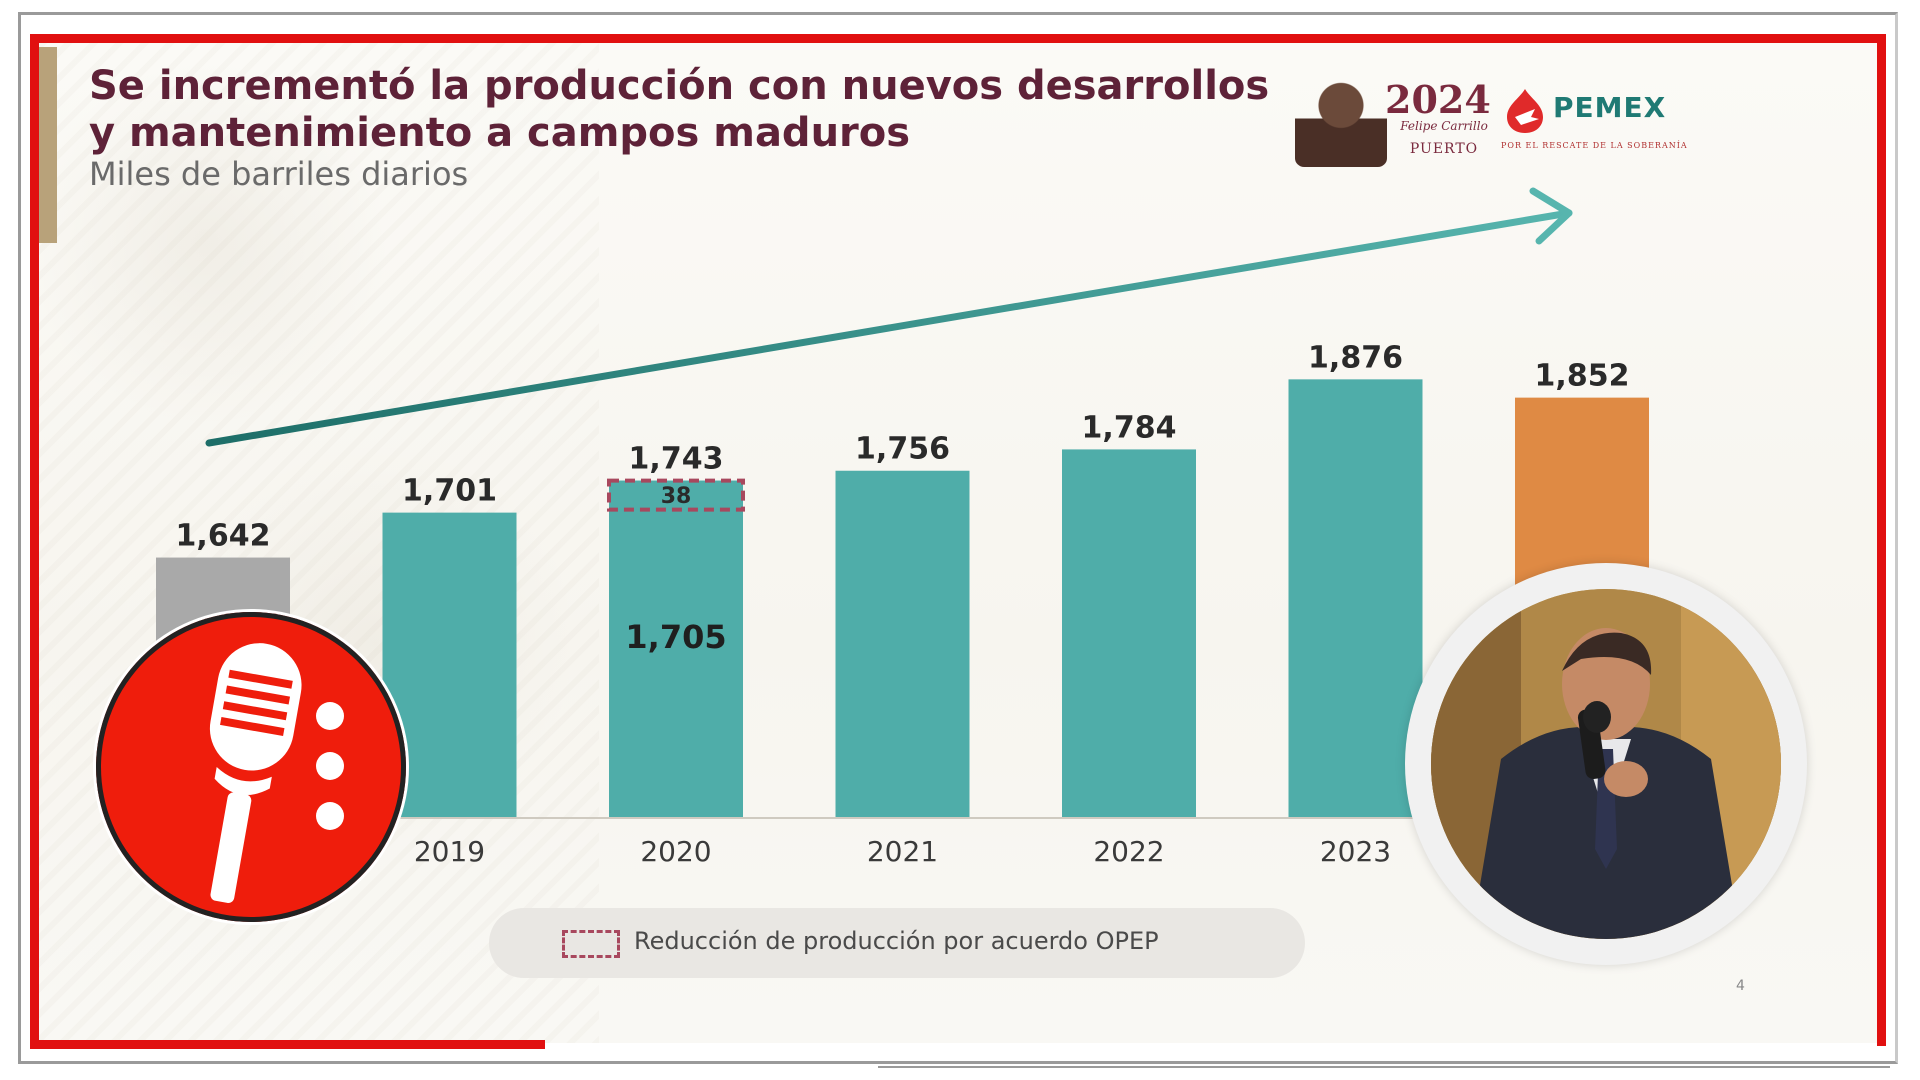  What do you see at coordinates (1740, 986) in the screenshot?
I see `page-number: 4` at bounding box center [1740, 986].